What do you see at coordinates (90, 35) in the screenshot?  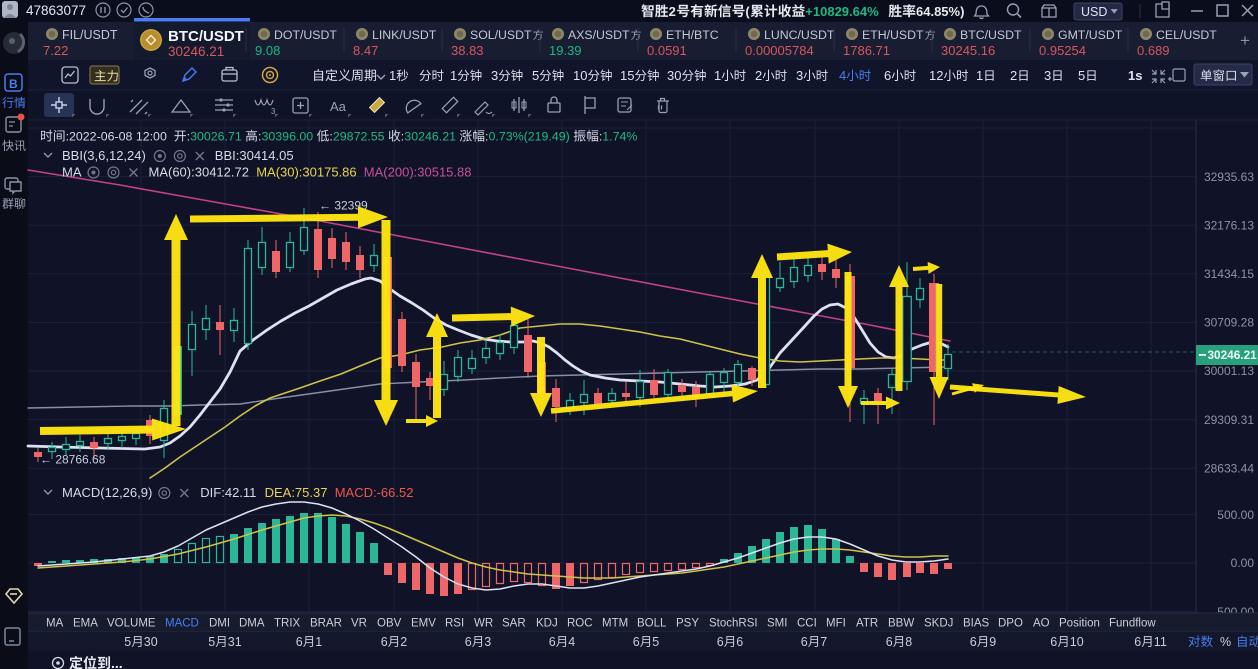 I see `svg-text: FIL/USDT` at bounding box center [90, 35].